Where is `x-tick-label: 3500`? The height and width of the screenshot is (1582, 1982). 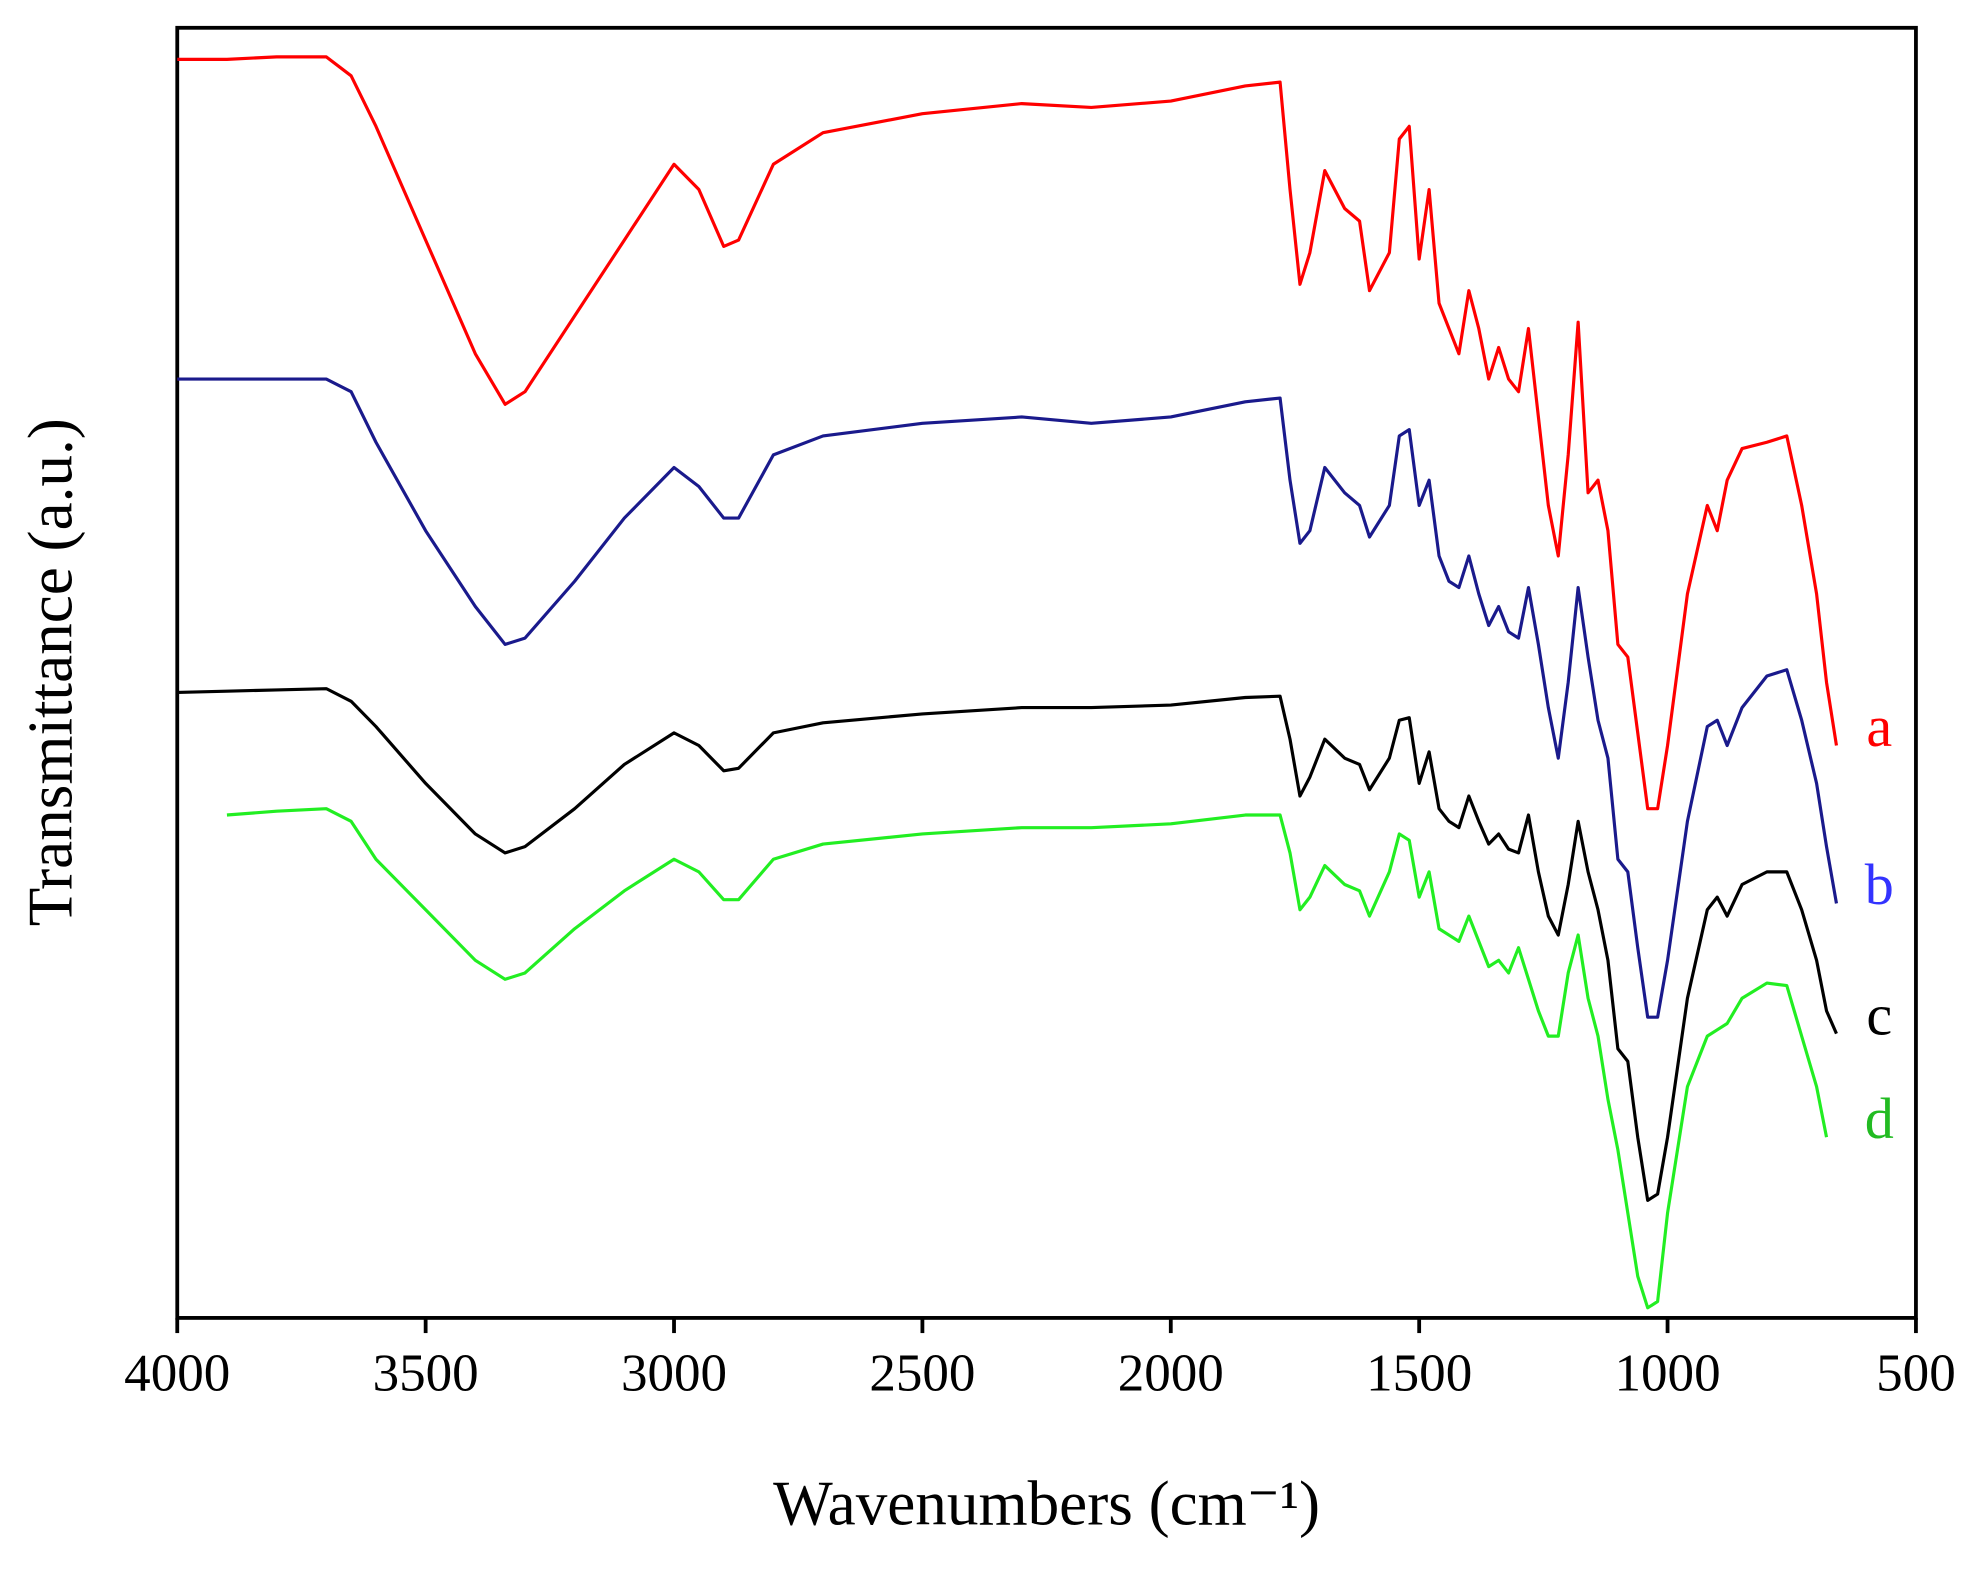
x-tick-label: 3500 is located at coordinates (426, 1374).